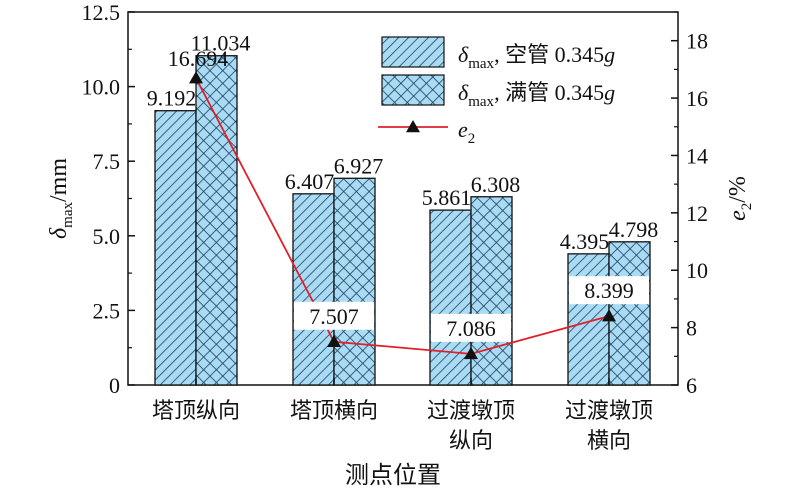 The height and width of the screenshot is (492, 800). What do you see at coordinates (691, 328) in the screenshot?
I see `right-tick-label: 8` at bounding box center [691, 328].